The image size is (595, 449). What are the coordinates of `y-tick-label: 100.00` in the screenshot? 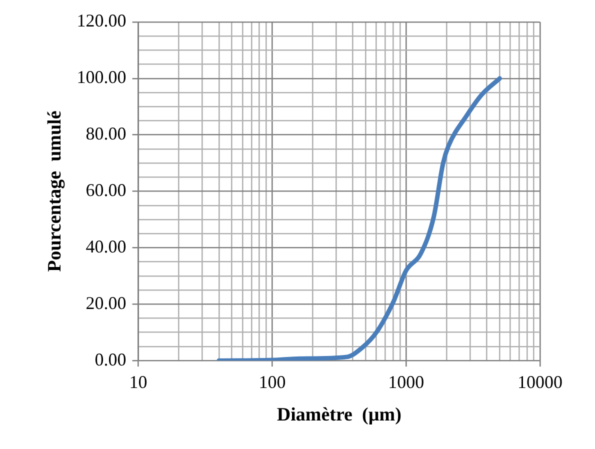 It's located at (101, 77).